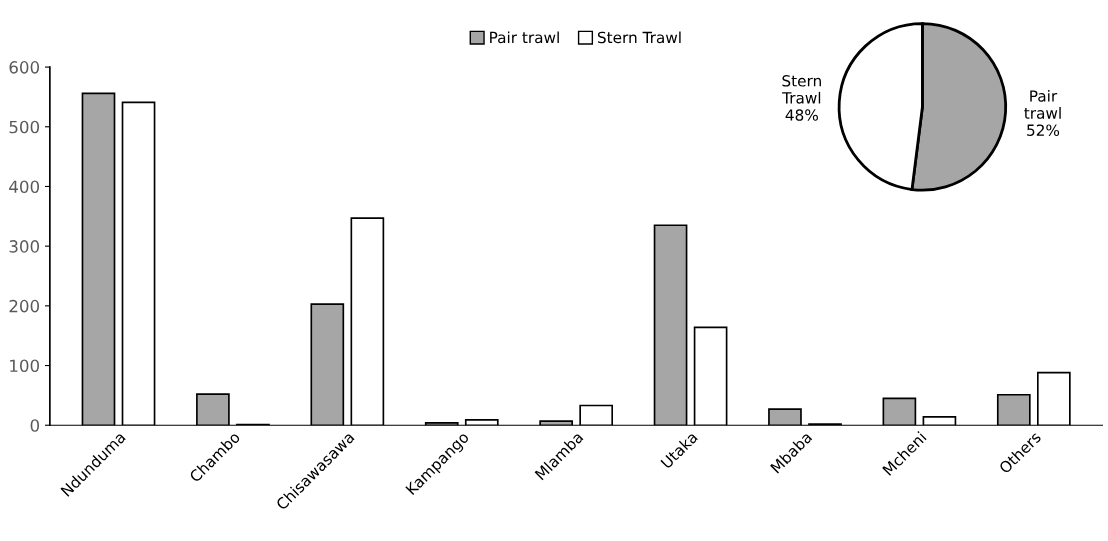 This screenshot has width=1108, height=541. What do you see at coordinates (639, 37) in the screenshot?
I see `legend-label: Stern Trawl` at bounding box center [639, 37].